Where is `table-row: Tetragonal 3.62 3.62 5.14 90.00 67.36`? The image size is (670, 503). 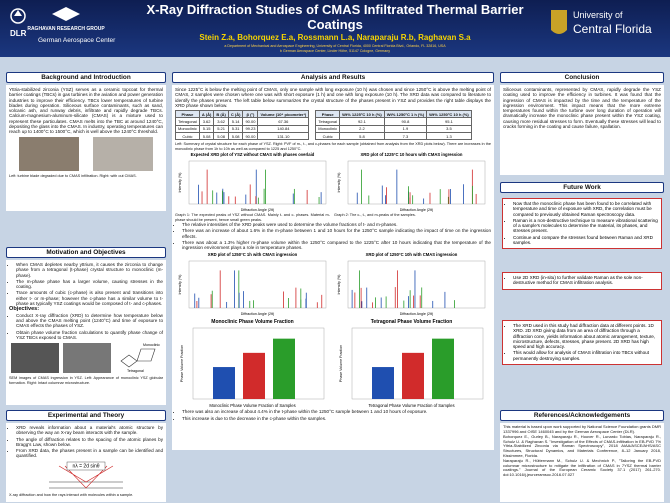 table-row: Tetragonal 3.62 3.62 5.14 90.00 67.36 is located at coordinates (242, 121).